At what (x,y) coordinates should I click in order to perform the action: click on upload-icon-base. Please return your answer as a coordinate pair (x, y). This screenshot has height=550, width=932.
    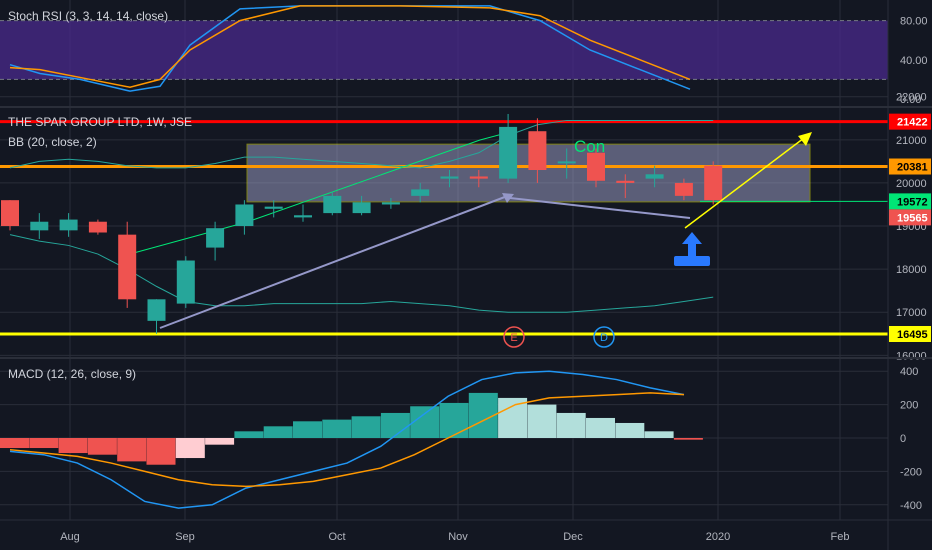
    Looking at the image, I should click on (692, 261).